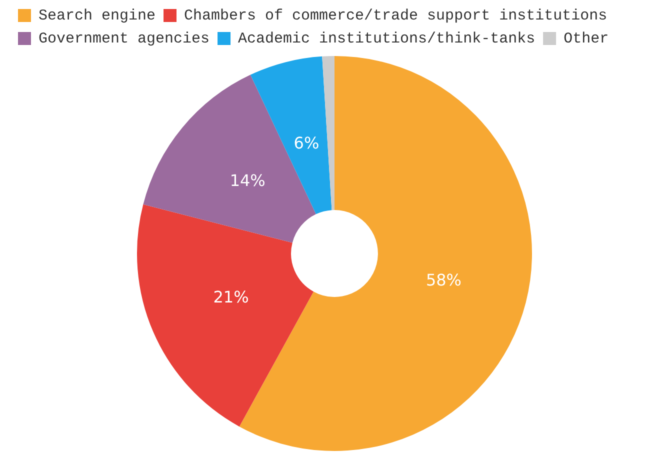 The height and width of the screenshot is (453, 669). I want to click on data-label: 58%, so click(444, 280).